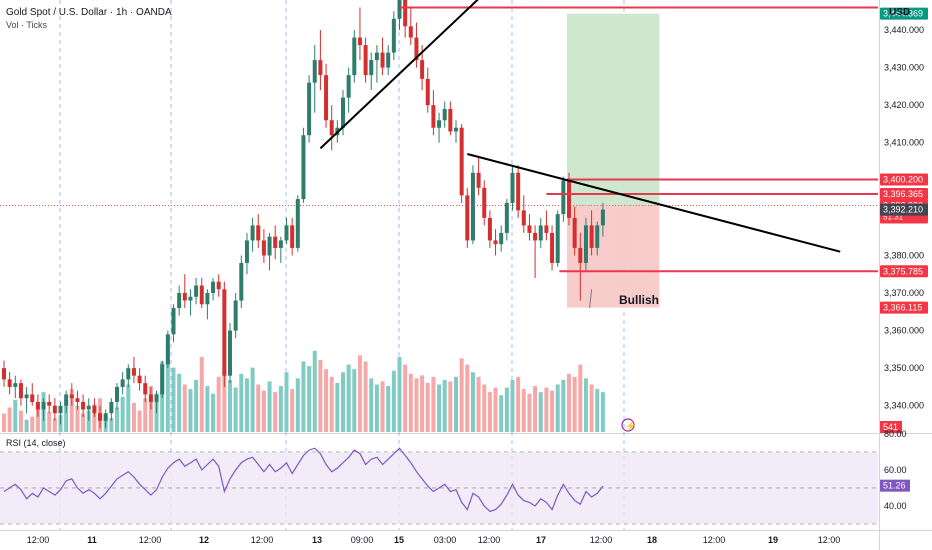 The height and width of the screenshot is (550, 932). What do you see at coordinates (903, 210) in the screenshot?
I see `price-badge-label: 3,392.210` at bounding box center [903, 210].